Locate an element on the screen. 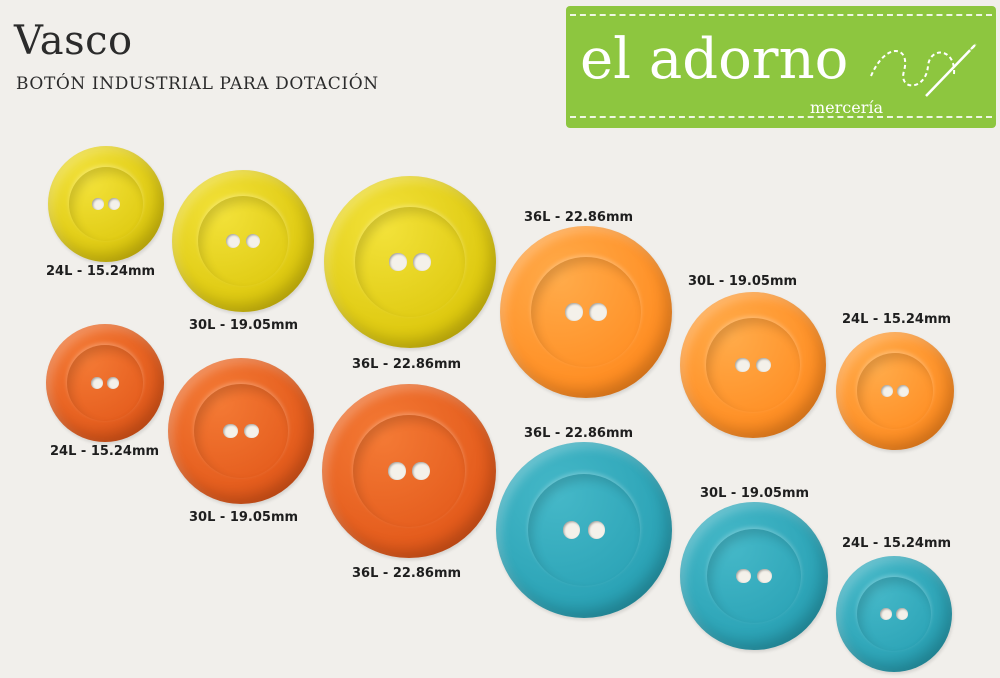  button-sample-orange-30l is located at coordinates (241, 431).